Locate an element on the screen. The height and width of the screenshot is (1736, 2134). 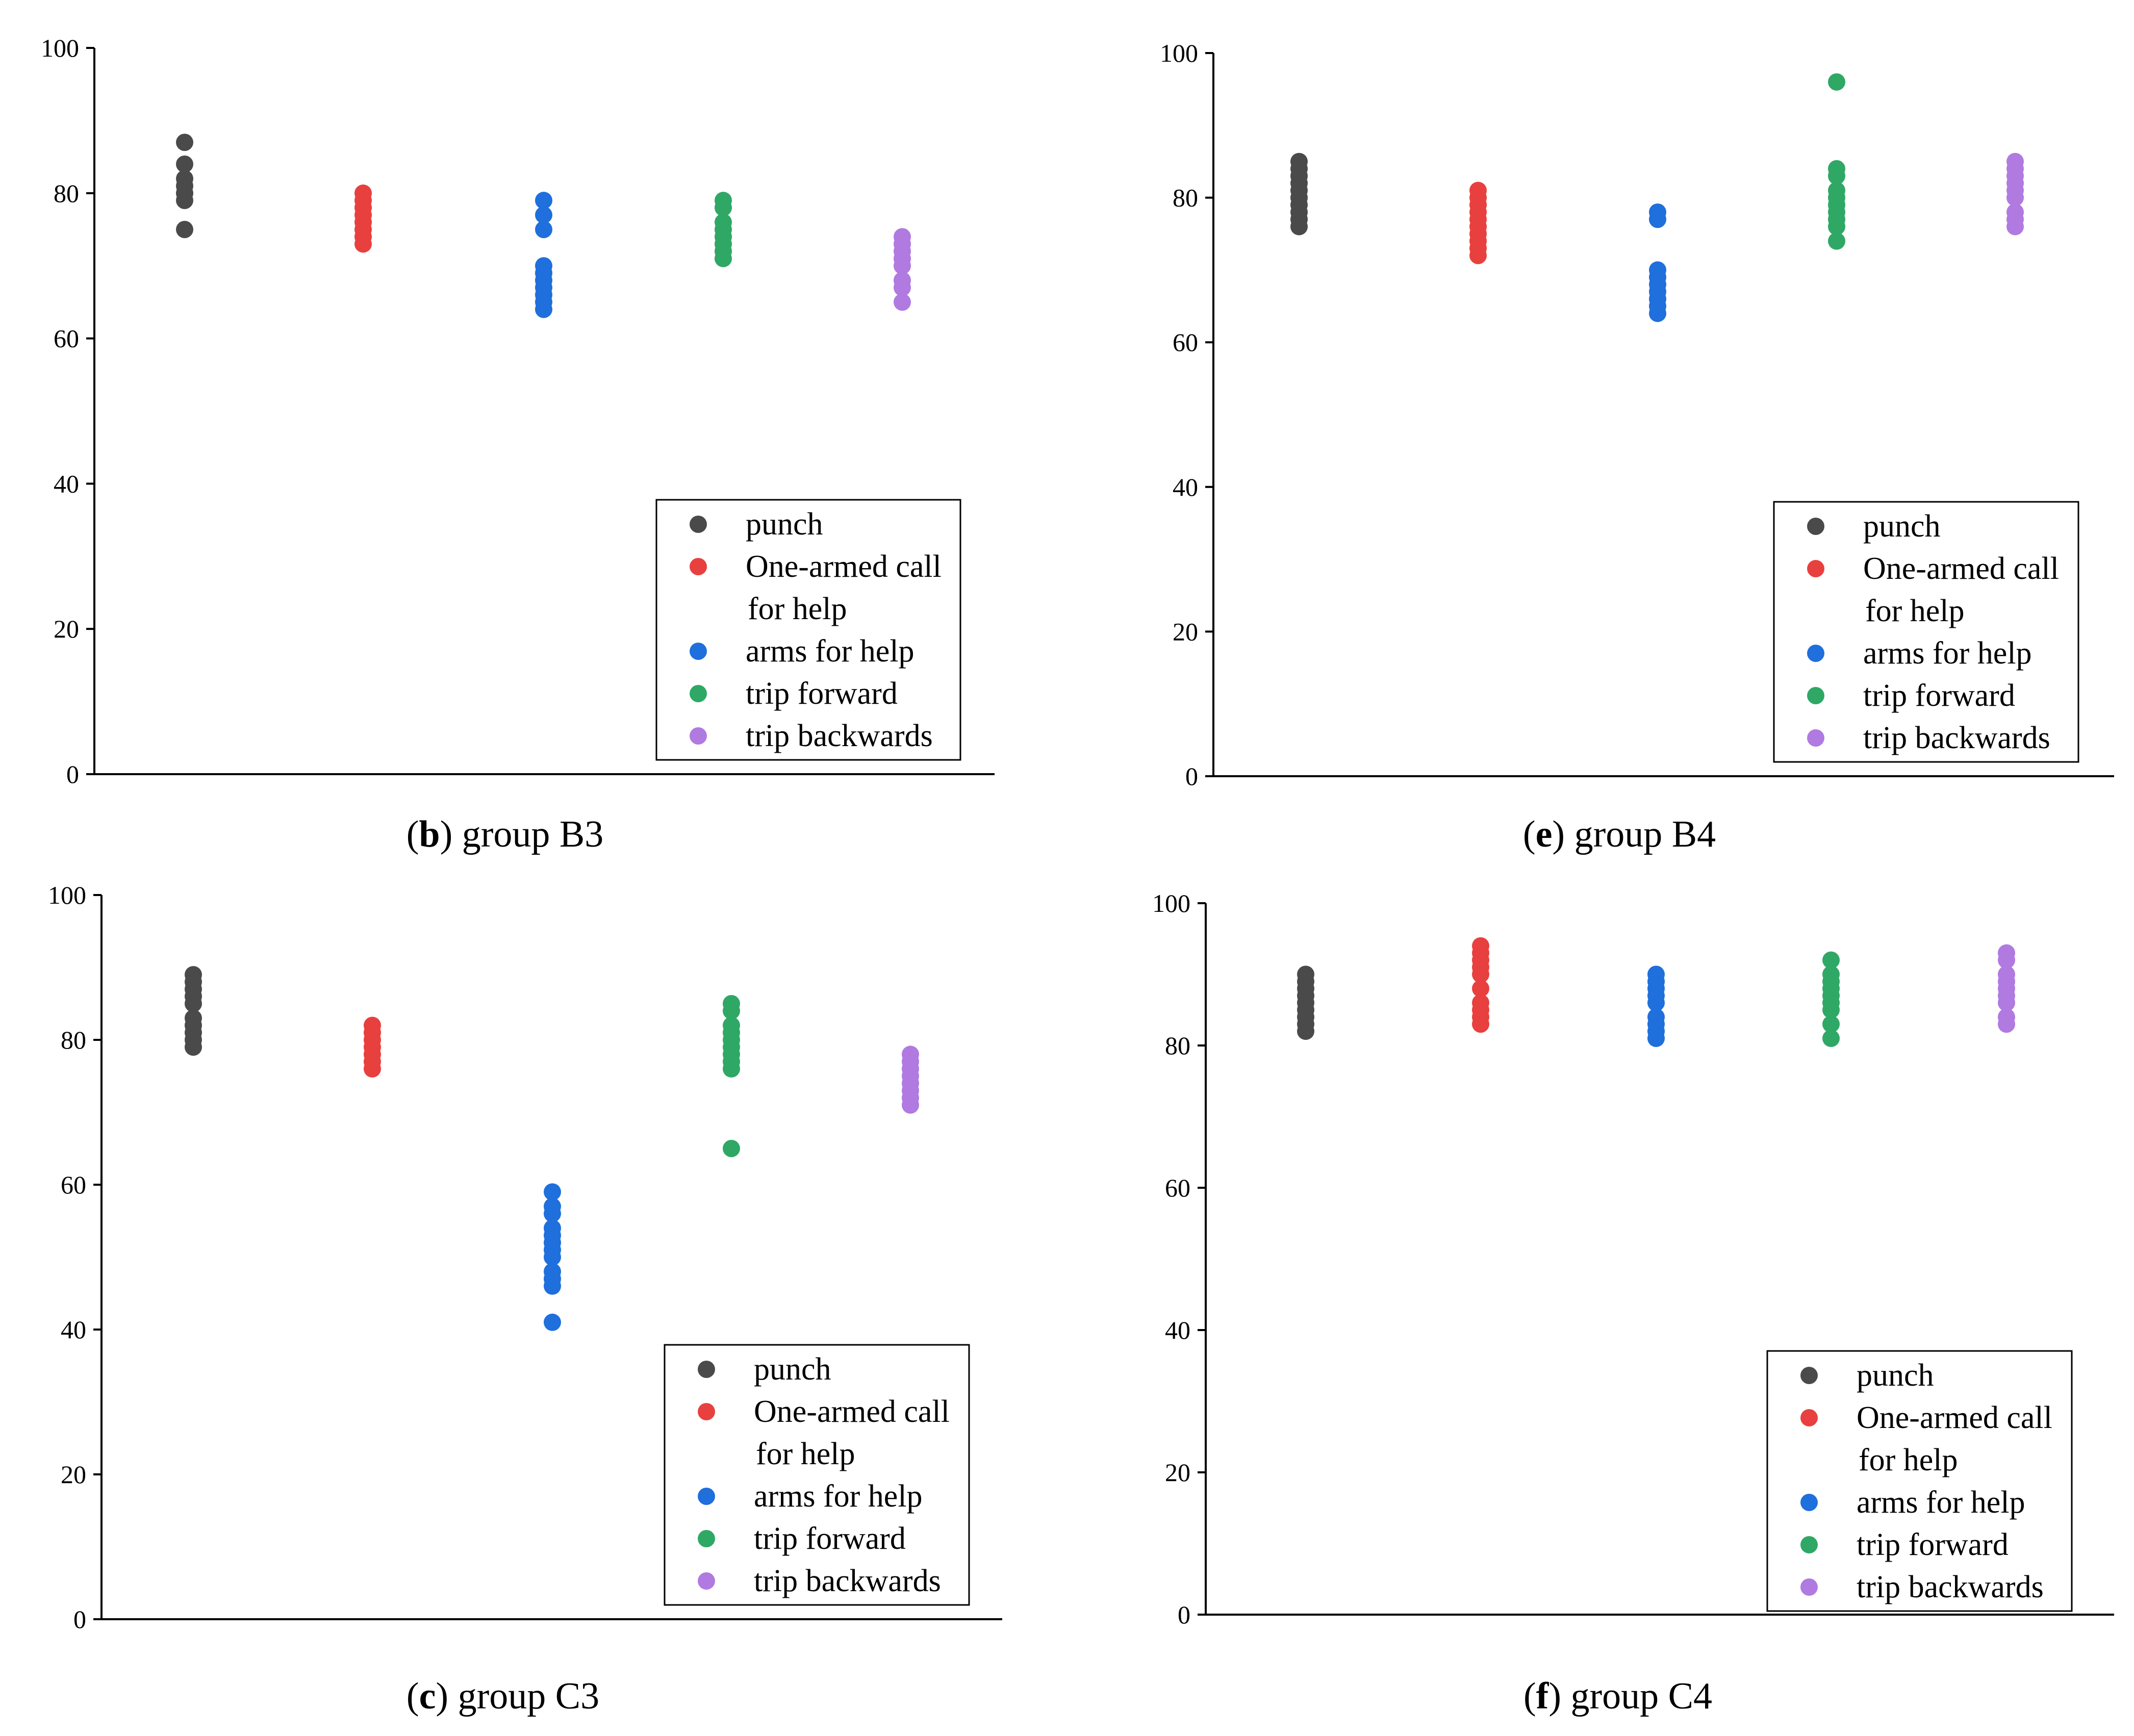
panel-caption: (e) group B4 is located at coordinates (1619, 834).